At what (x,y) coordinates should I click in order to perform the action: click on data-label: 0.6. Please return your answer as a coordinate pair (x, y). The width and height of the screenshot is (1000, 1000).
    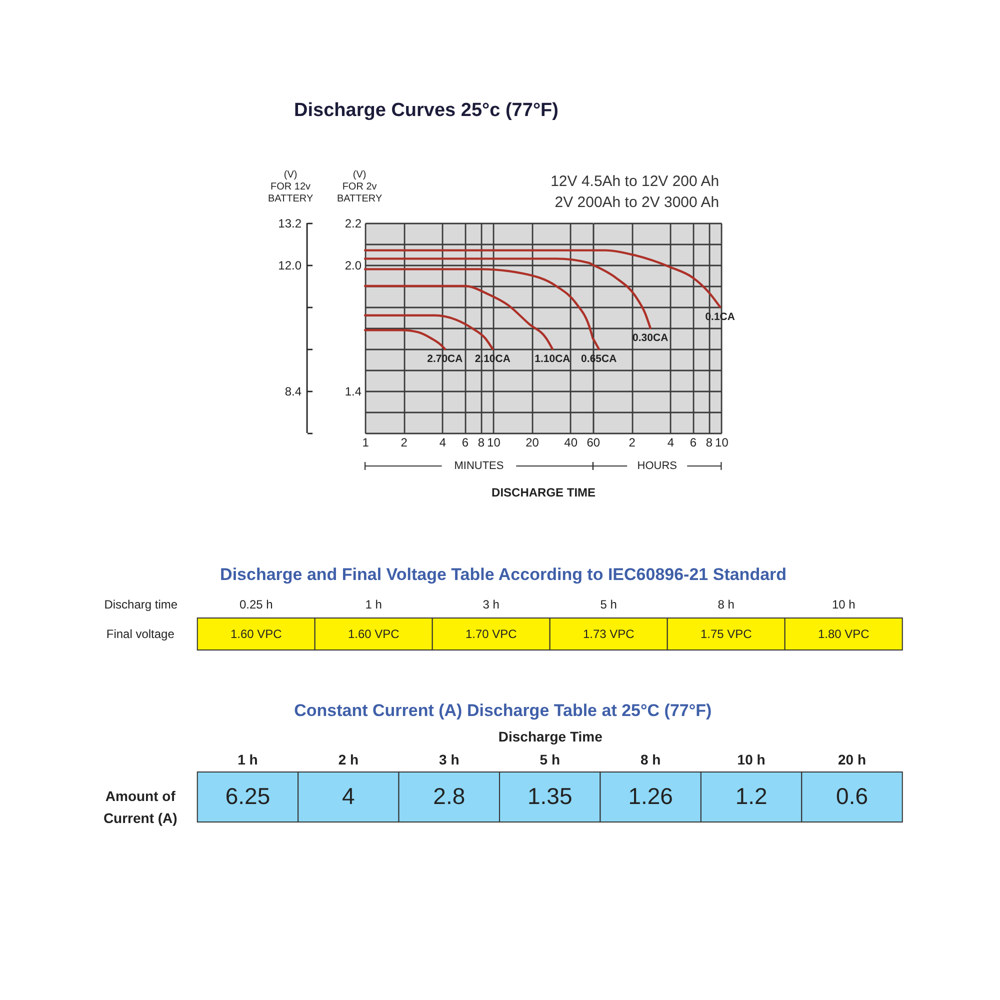
    Looking at the image, I should click on (852, 796).